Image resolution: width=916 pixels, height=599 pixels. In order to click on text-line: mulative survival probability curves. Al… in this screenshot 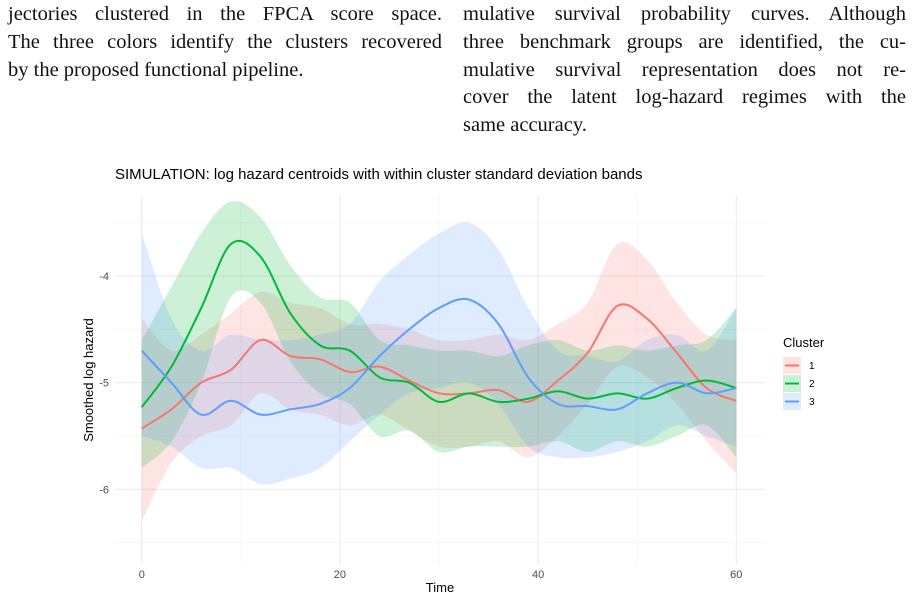, I will do `click(684, 14)`.